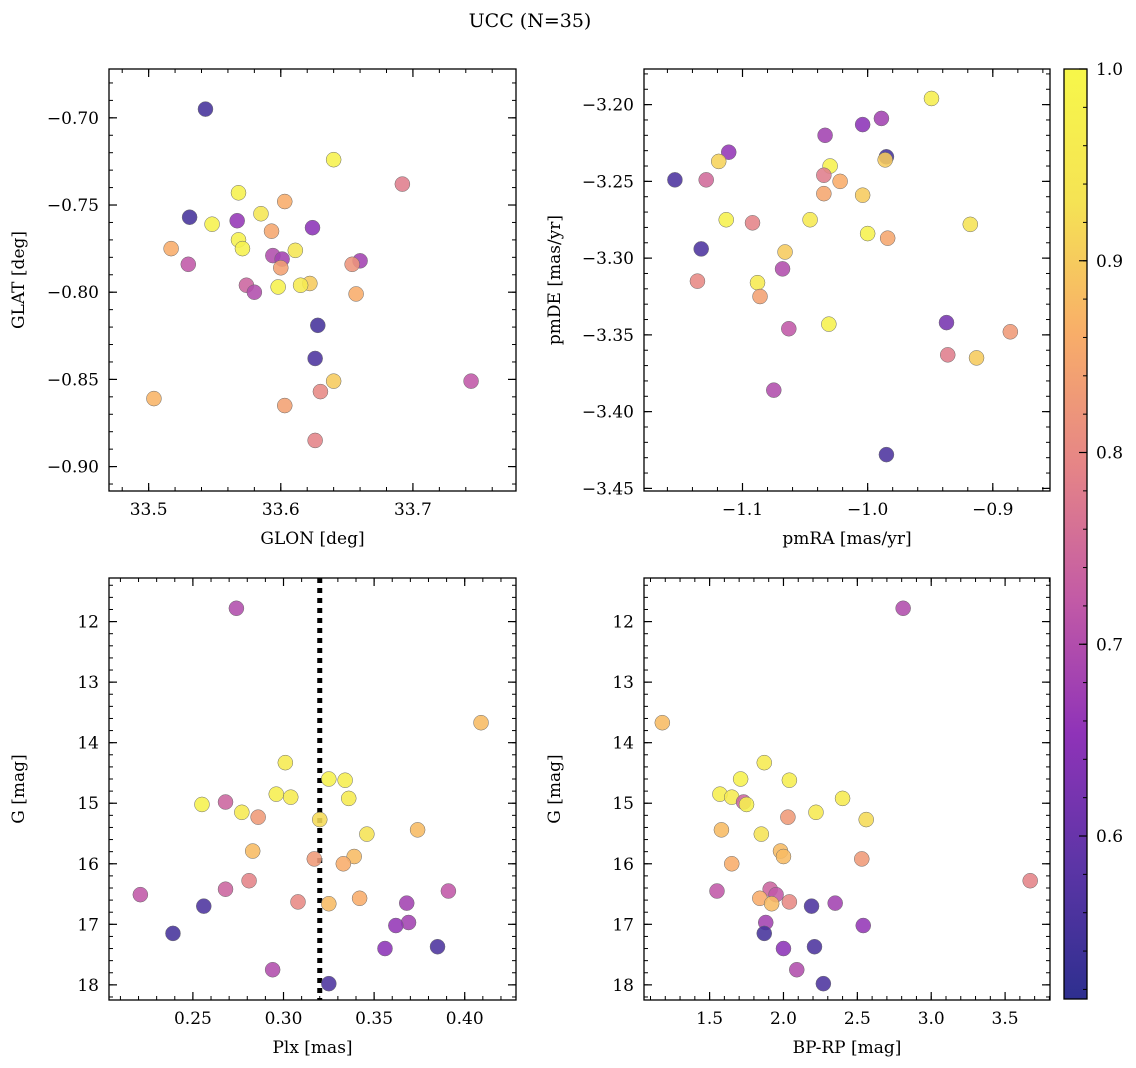 Image resolution: width=1136 pixels, height=1068 pixels. What do you see at coordinates (846, 539) in the screenshot?
I see `x-axis-label: pmRA [mas/yr]` at bounding box center [846, 539].